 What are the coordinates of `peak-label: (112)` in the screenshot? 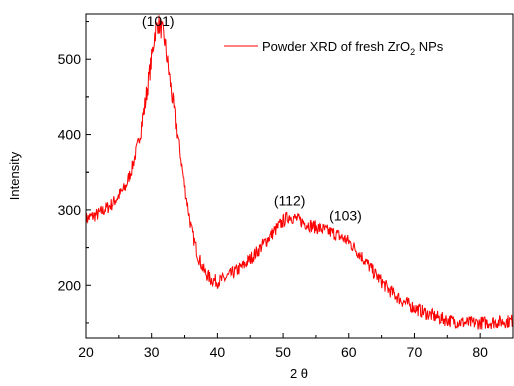 It's located at (290, 200).